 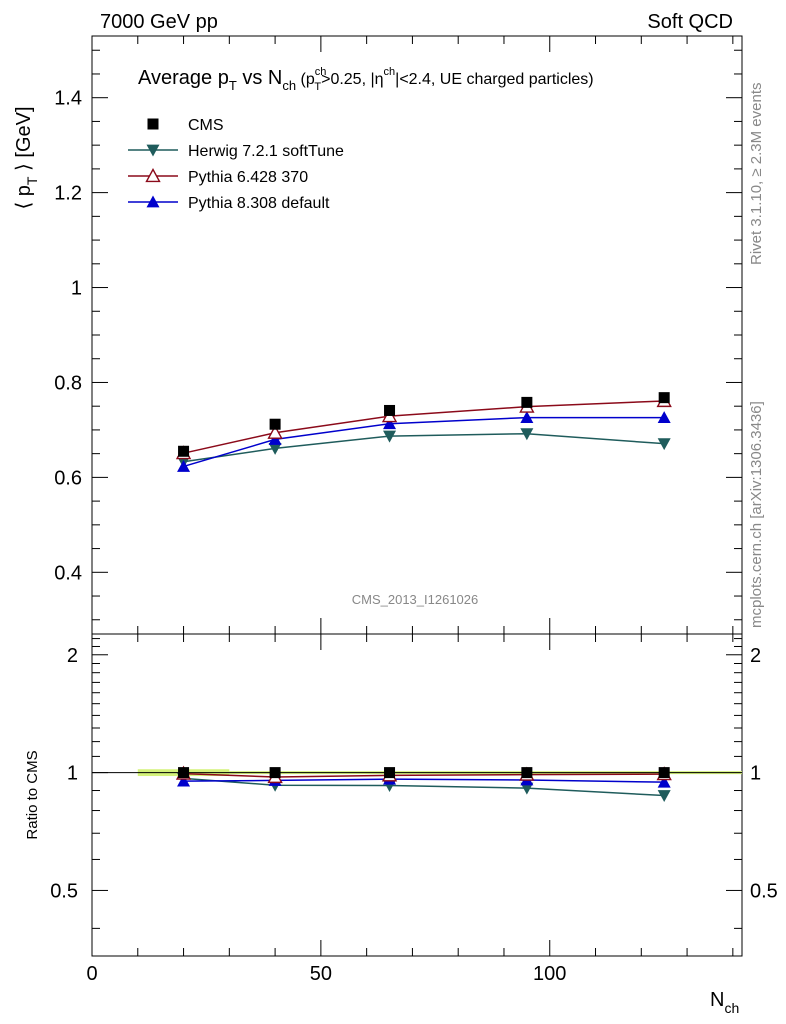 What do you see at coordinates (68, 194) in the screenshot?
I see `y-tick-label: 1.2` at bounding box center [68, 194].